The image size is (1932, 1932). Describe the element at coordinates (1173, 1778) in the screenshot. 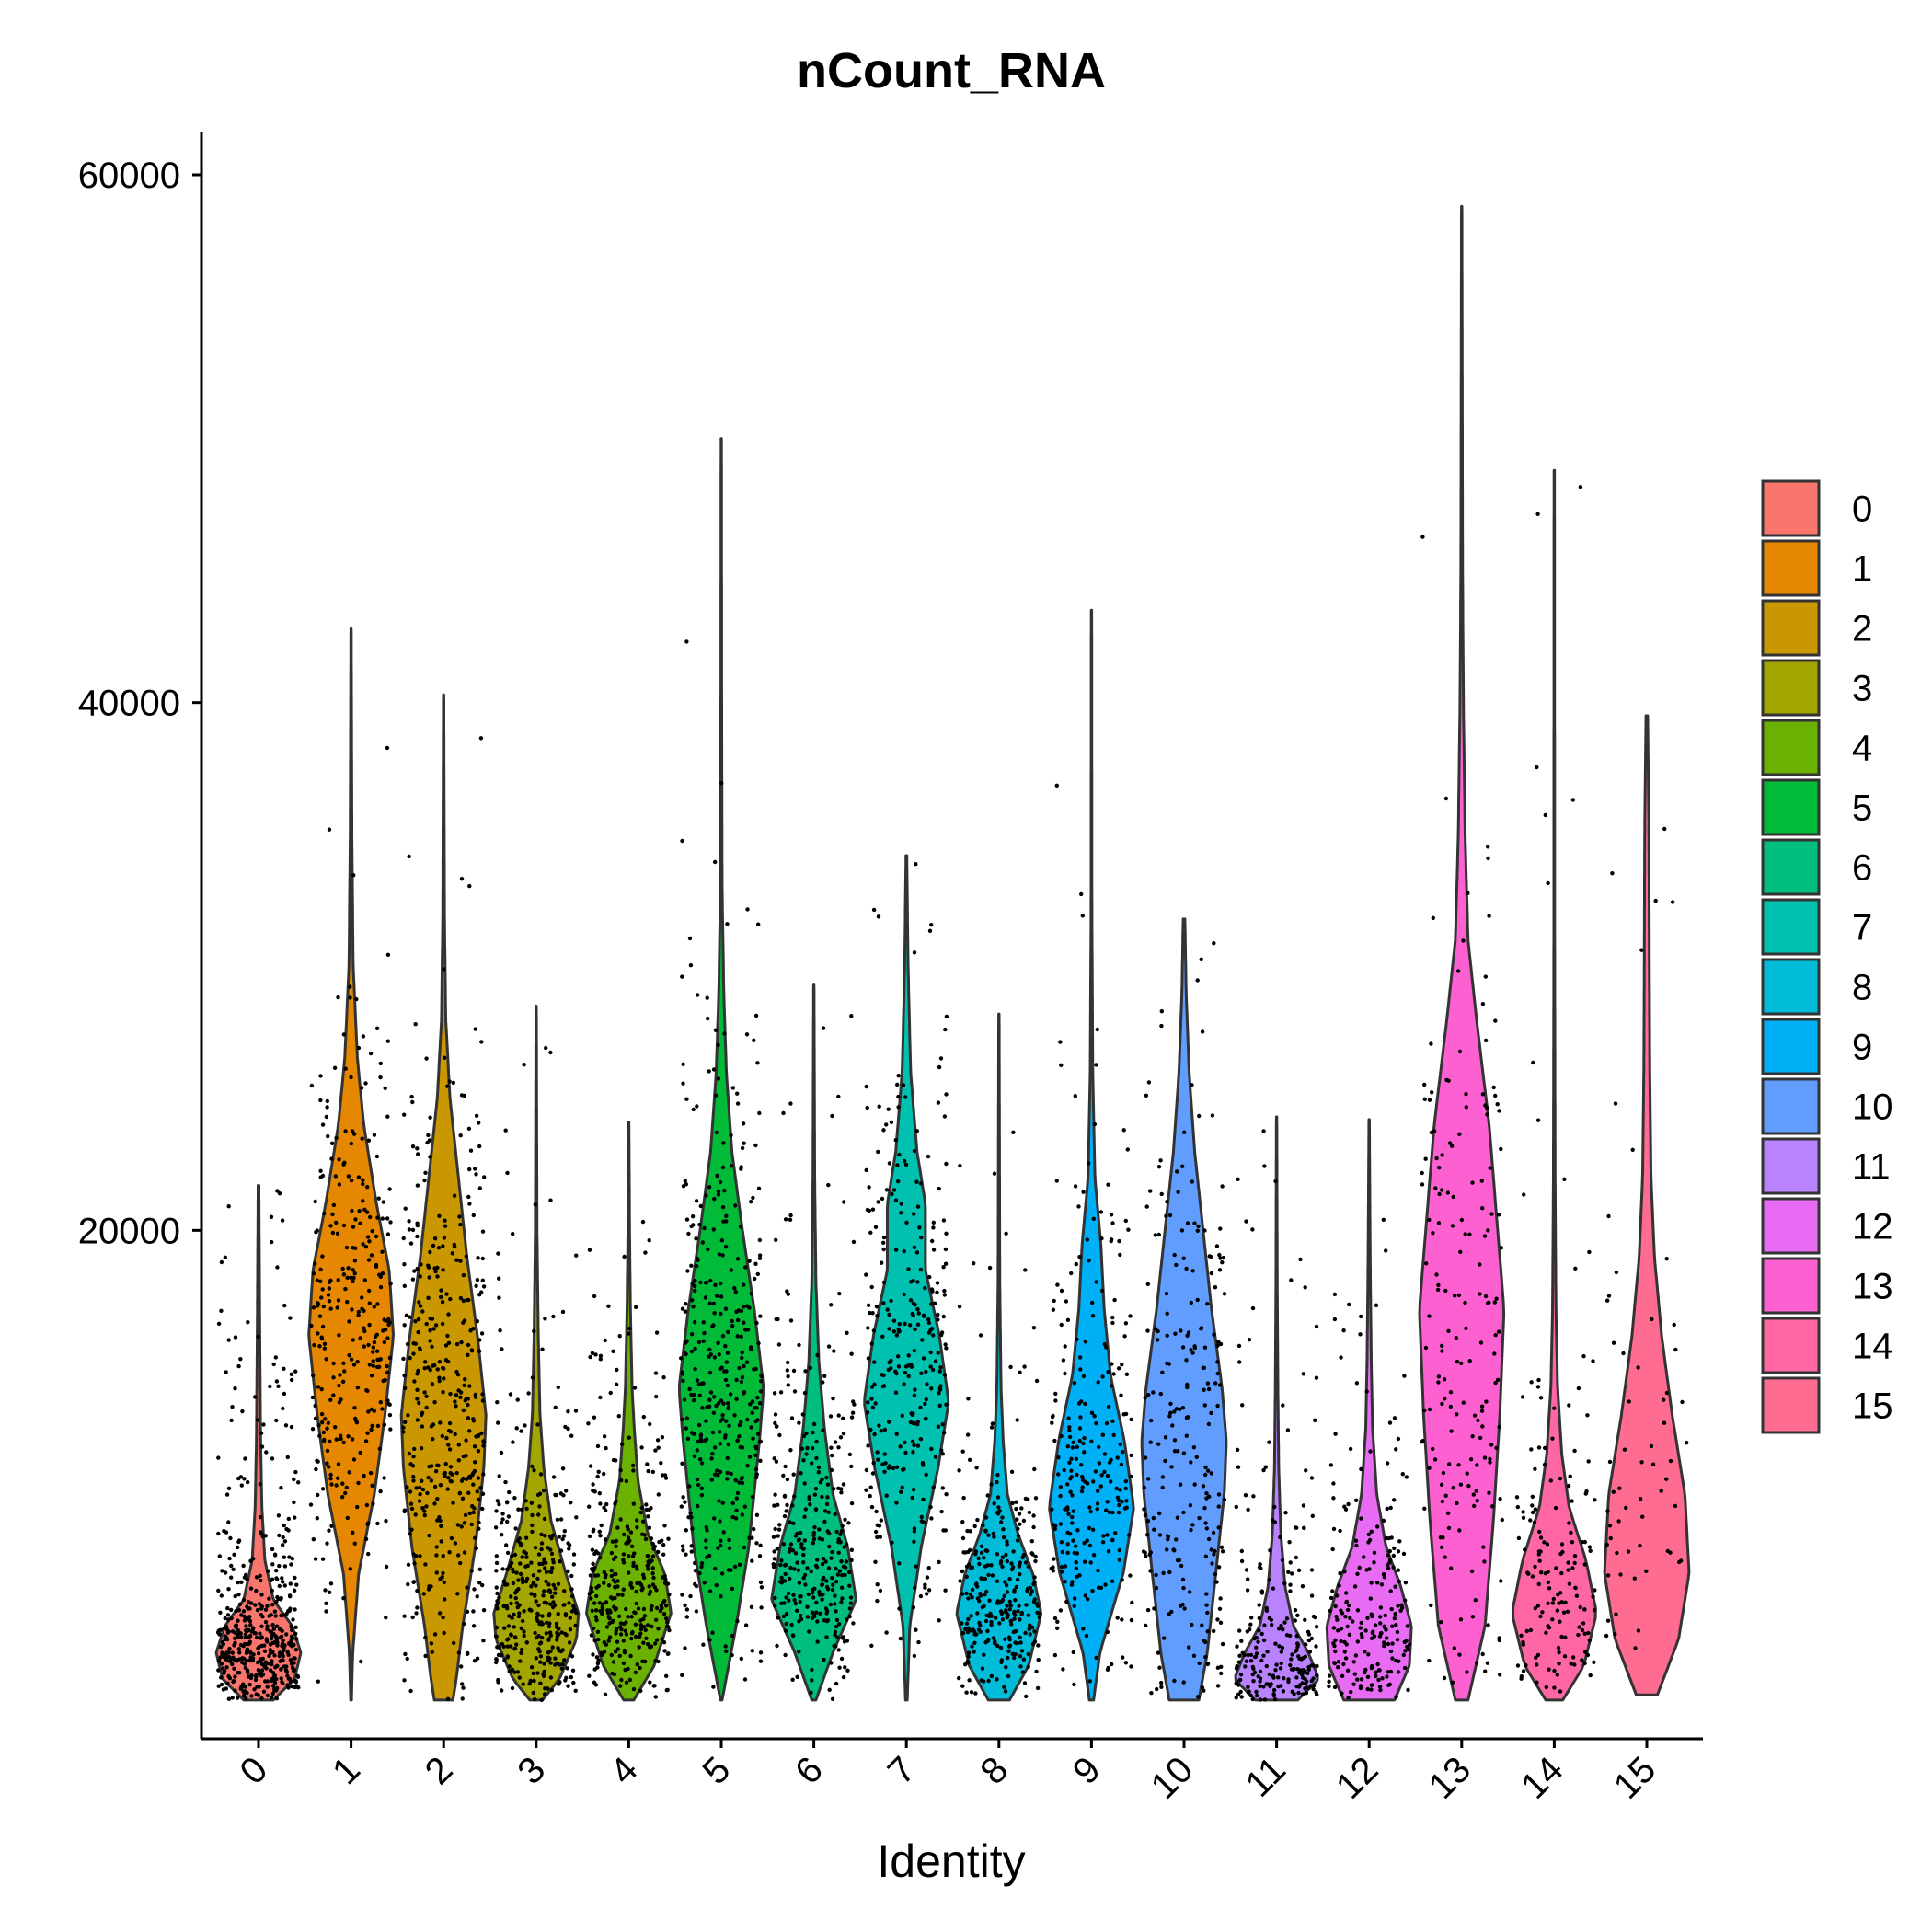

I see `x-tick-label: 10` at that location.